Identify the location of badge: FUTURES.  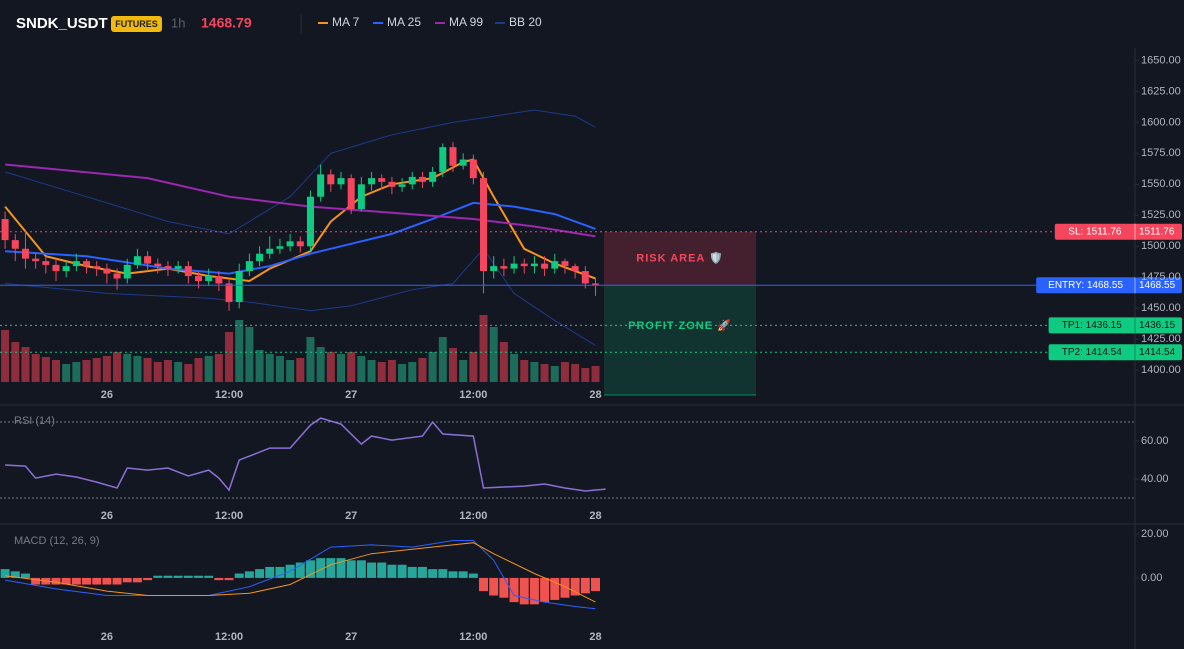
(136, 24).